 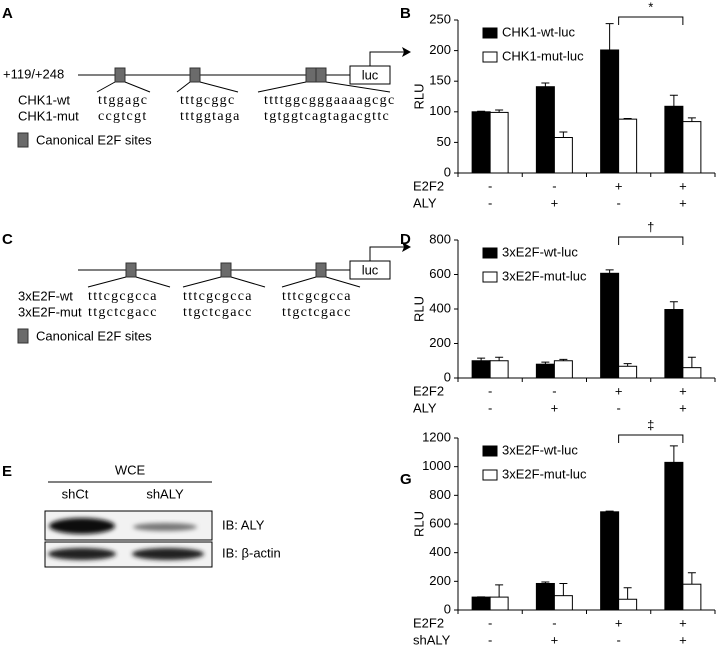 I want to click on panel-label: E, so click(x=7, y=471).